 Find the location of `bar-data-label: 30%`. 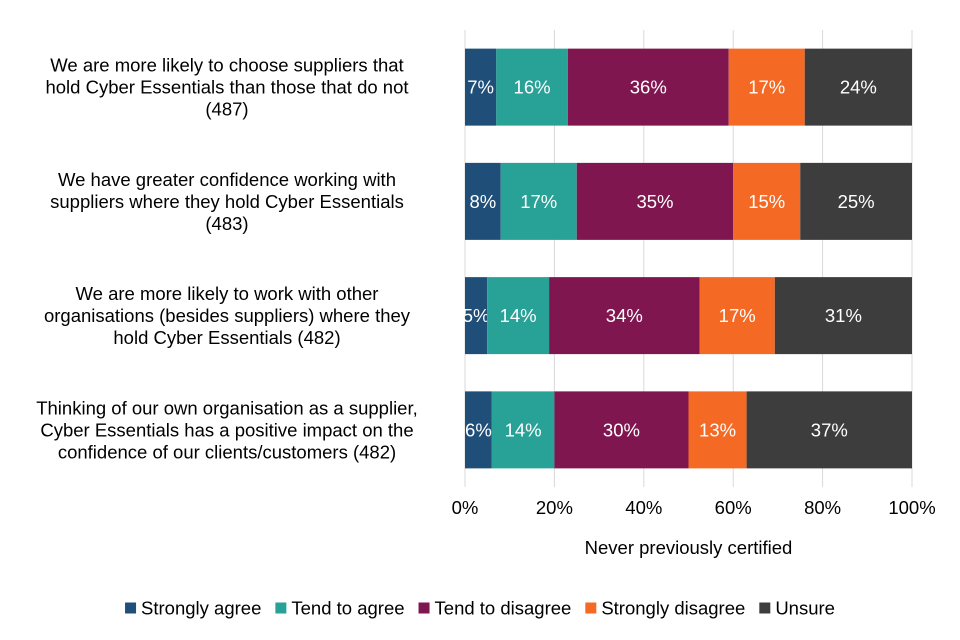

bar-data-label: 30% is located at coordinates (621, 429).